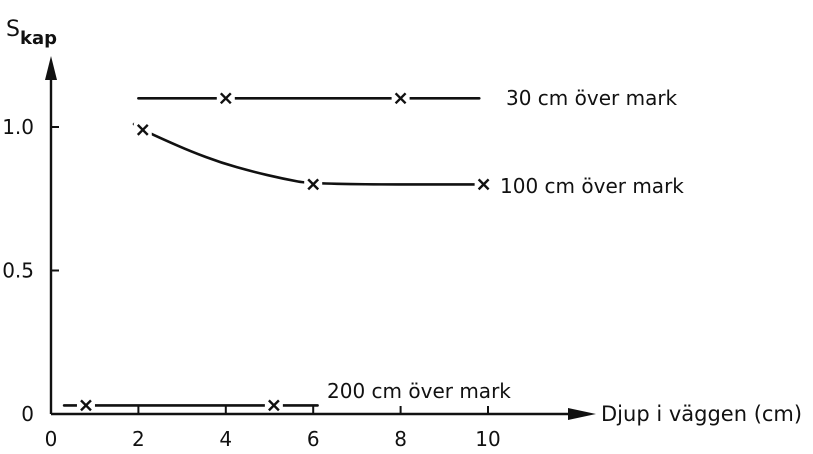 This screenshot has width=813, height=454. Describe the element at coordinates (592, 186) in the screenshot. I see `series-label-100cm: 100 cm över mark` at that location.